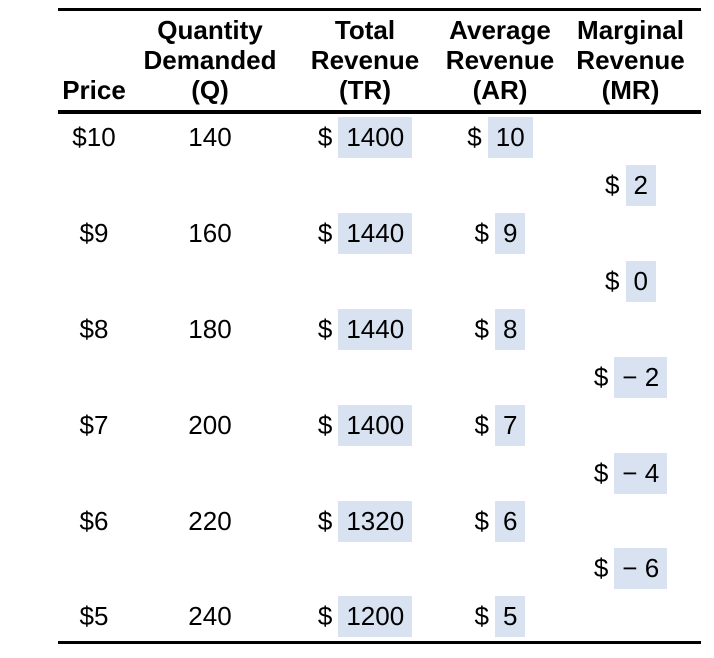 This screenshot has width=714, height=658. Describe the element at coordinates (379, 569) in the screenshot. I see `table-row-marginal: $ − 6` at that location.